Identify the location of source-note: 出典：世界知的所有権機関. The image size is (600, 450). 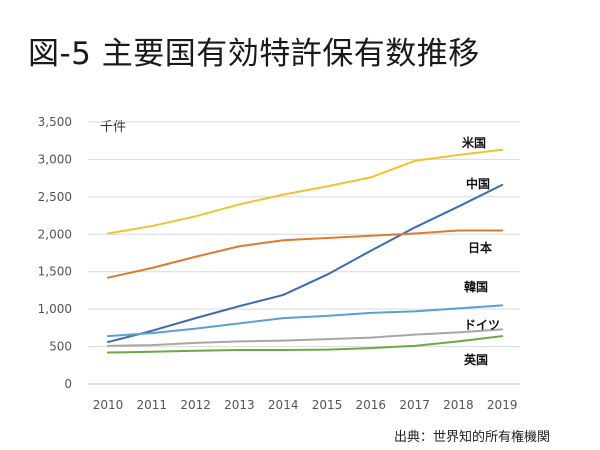
(471, 437).